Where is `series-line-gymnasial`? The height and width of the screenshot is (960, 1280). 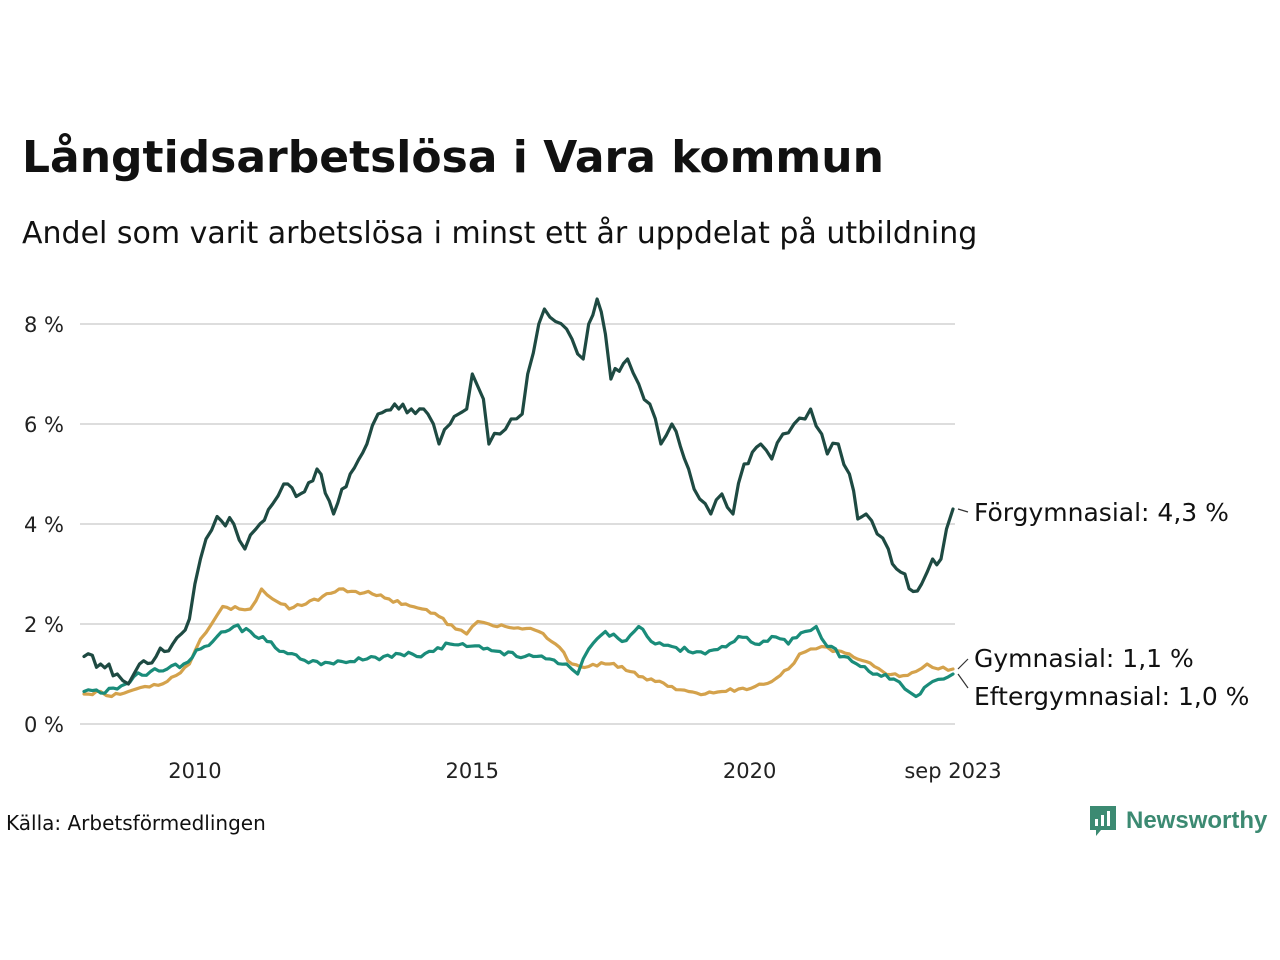 series-line-gymnasial is located at coordinates (518, 643).